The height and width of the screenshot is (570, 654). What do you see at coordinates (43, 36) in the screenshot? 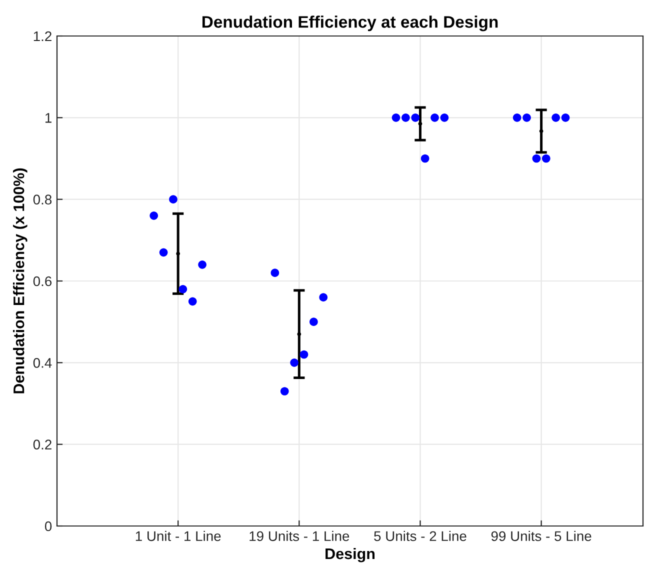
I see `y-tick-label: 1.2` at bounding box center [43, 36].